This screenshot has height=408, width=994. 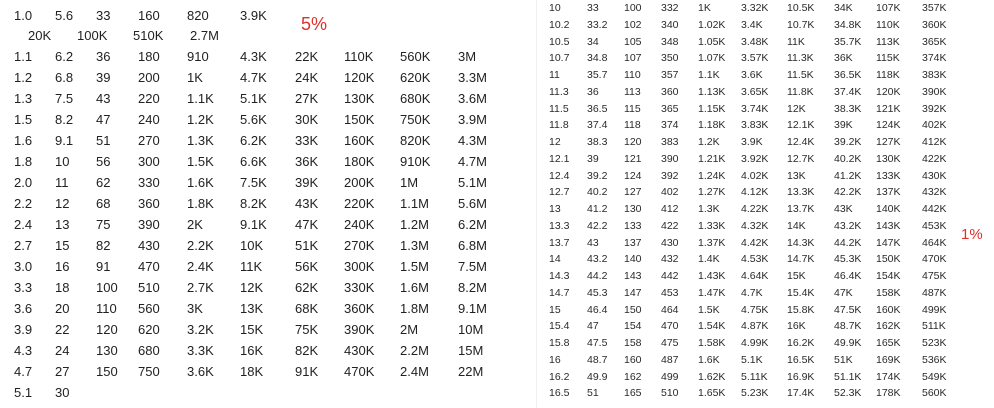 I want to click on right-table-cell: 13.3, so click(x=559, y=225).